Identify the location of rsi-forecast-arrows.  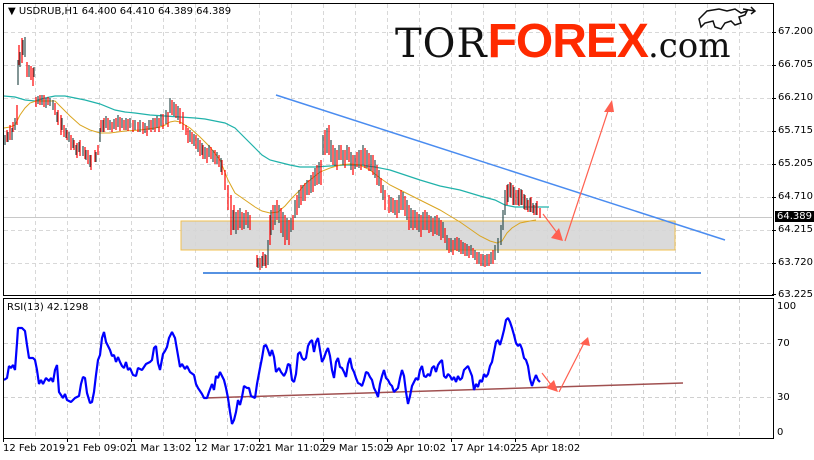
(565, 365).